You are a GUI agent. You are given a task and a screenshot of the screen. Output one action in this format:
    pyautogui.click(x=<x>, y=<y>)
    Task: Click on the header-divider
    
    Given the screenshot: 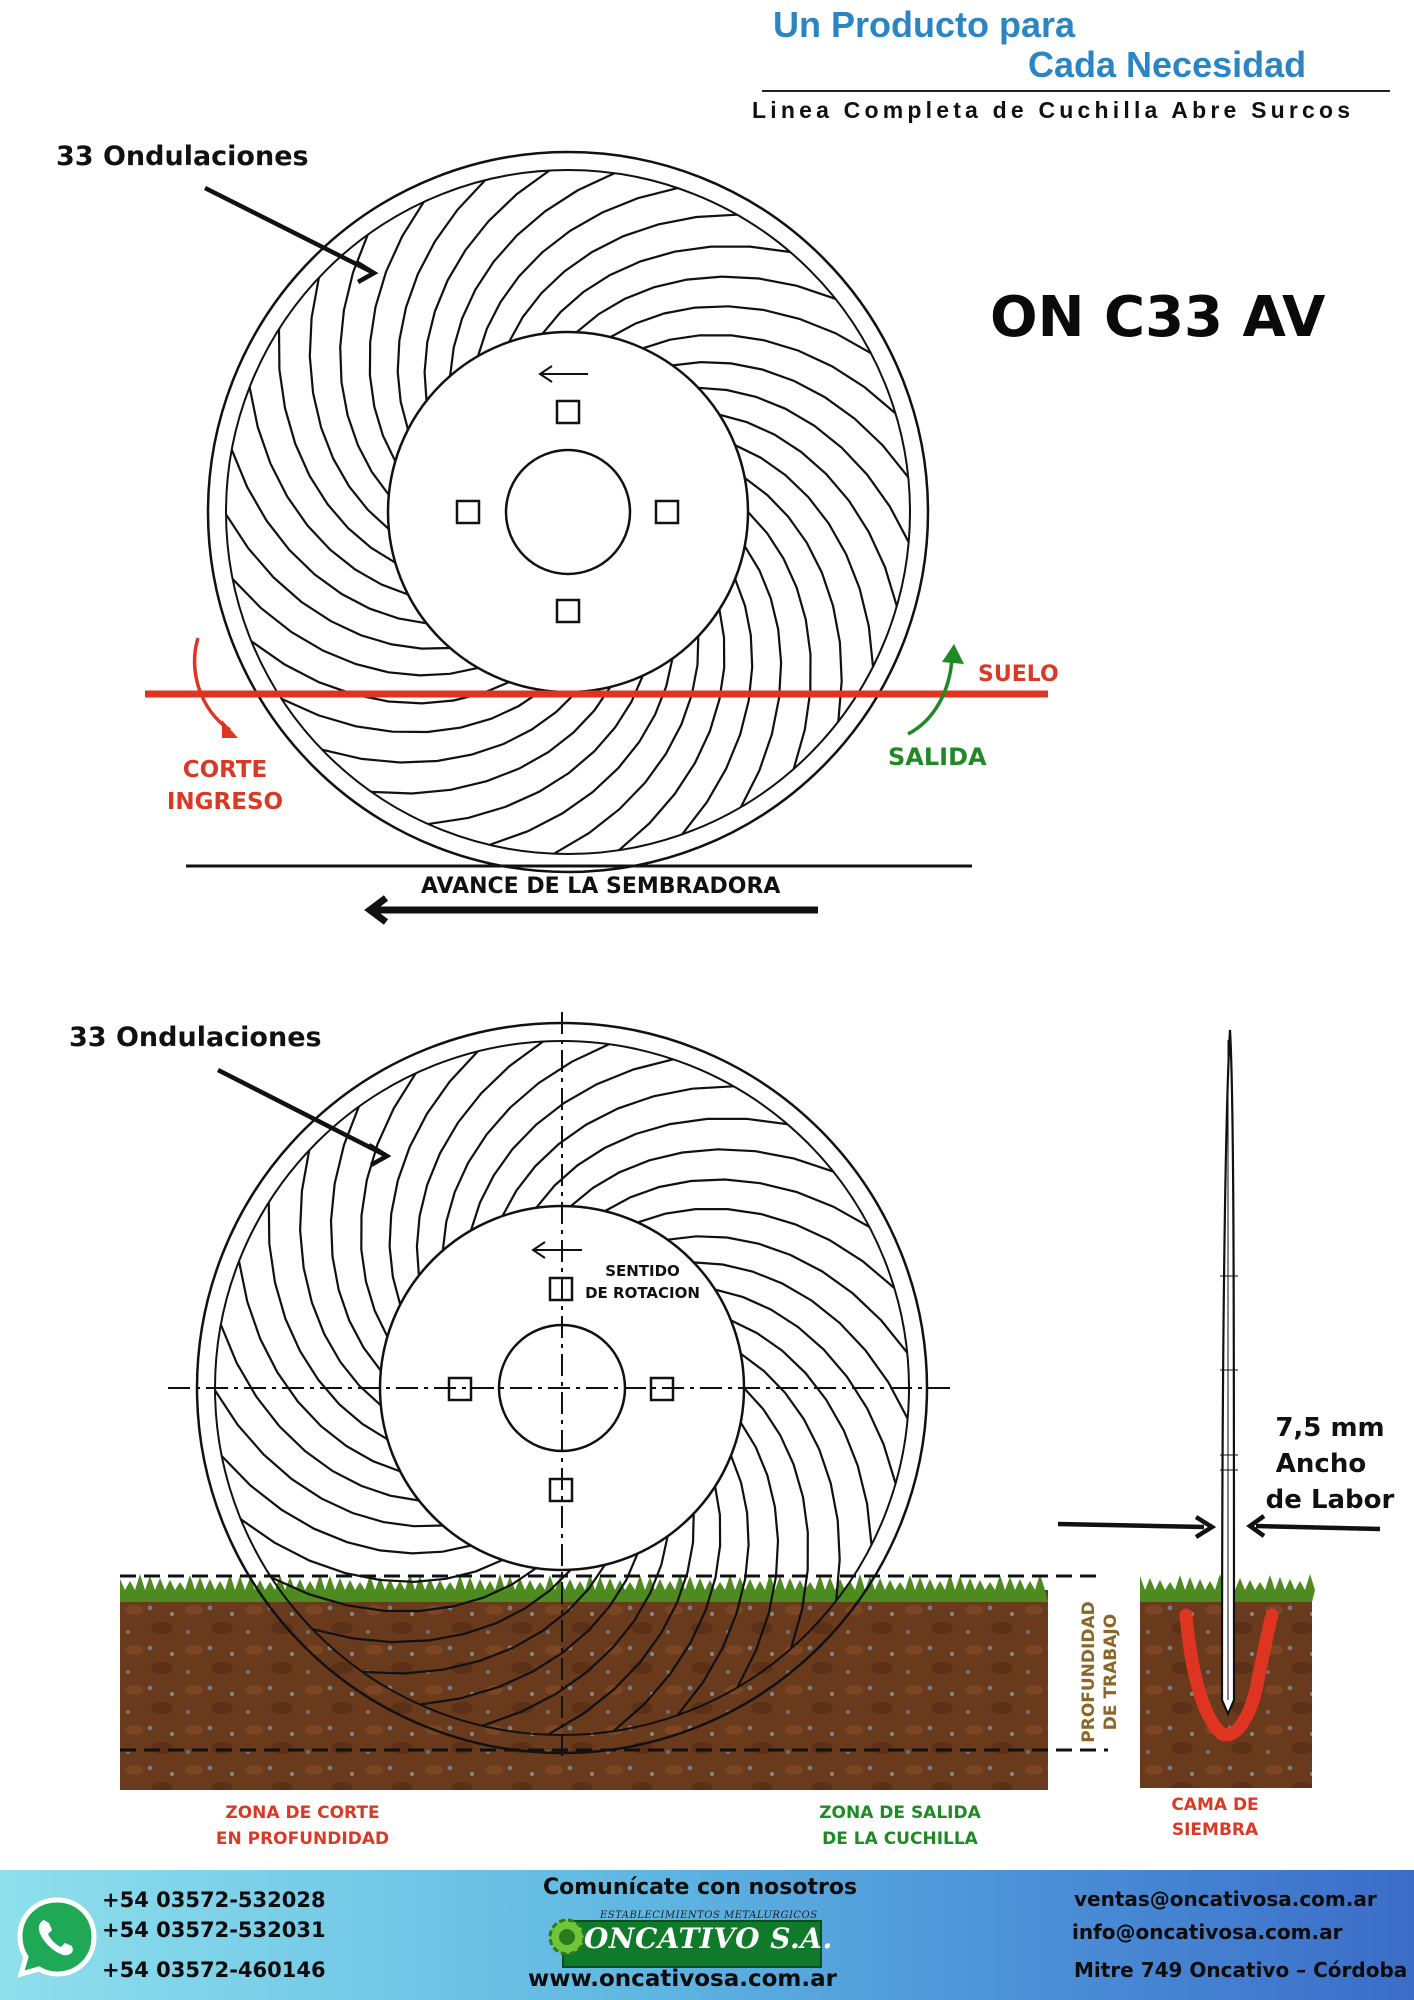 What is the action you would take?
    pyautogui.click(x=1076, y=91)
    